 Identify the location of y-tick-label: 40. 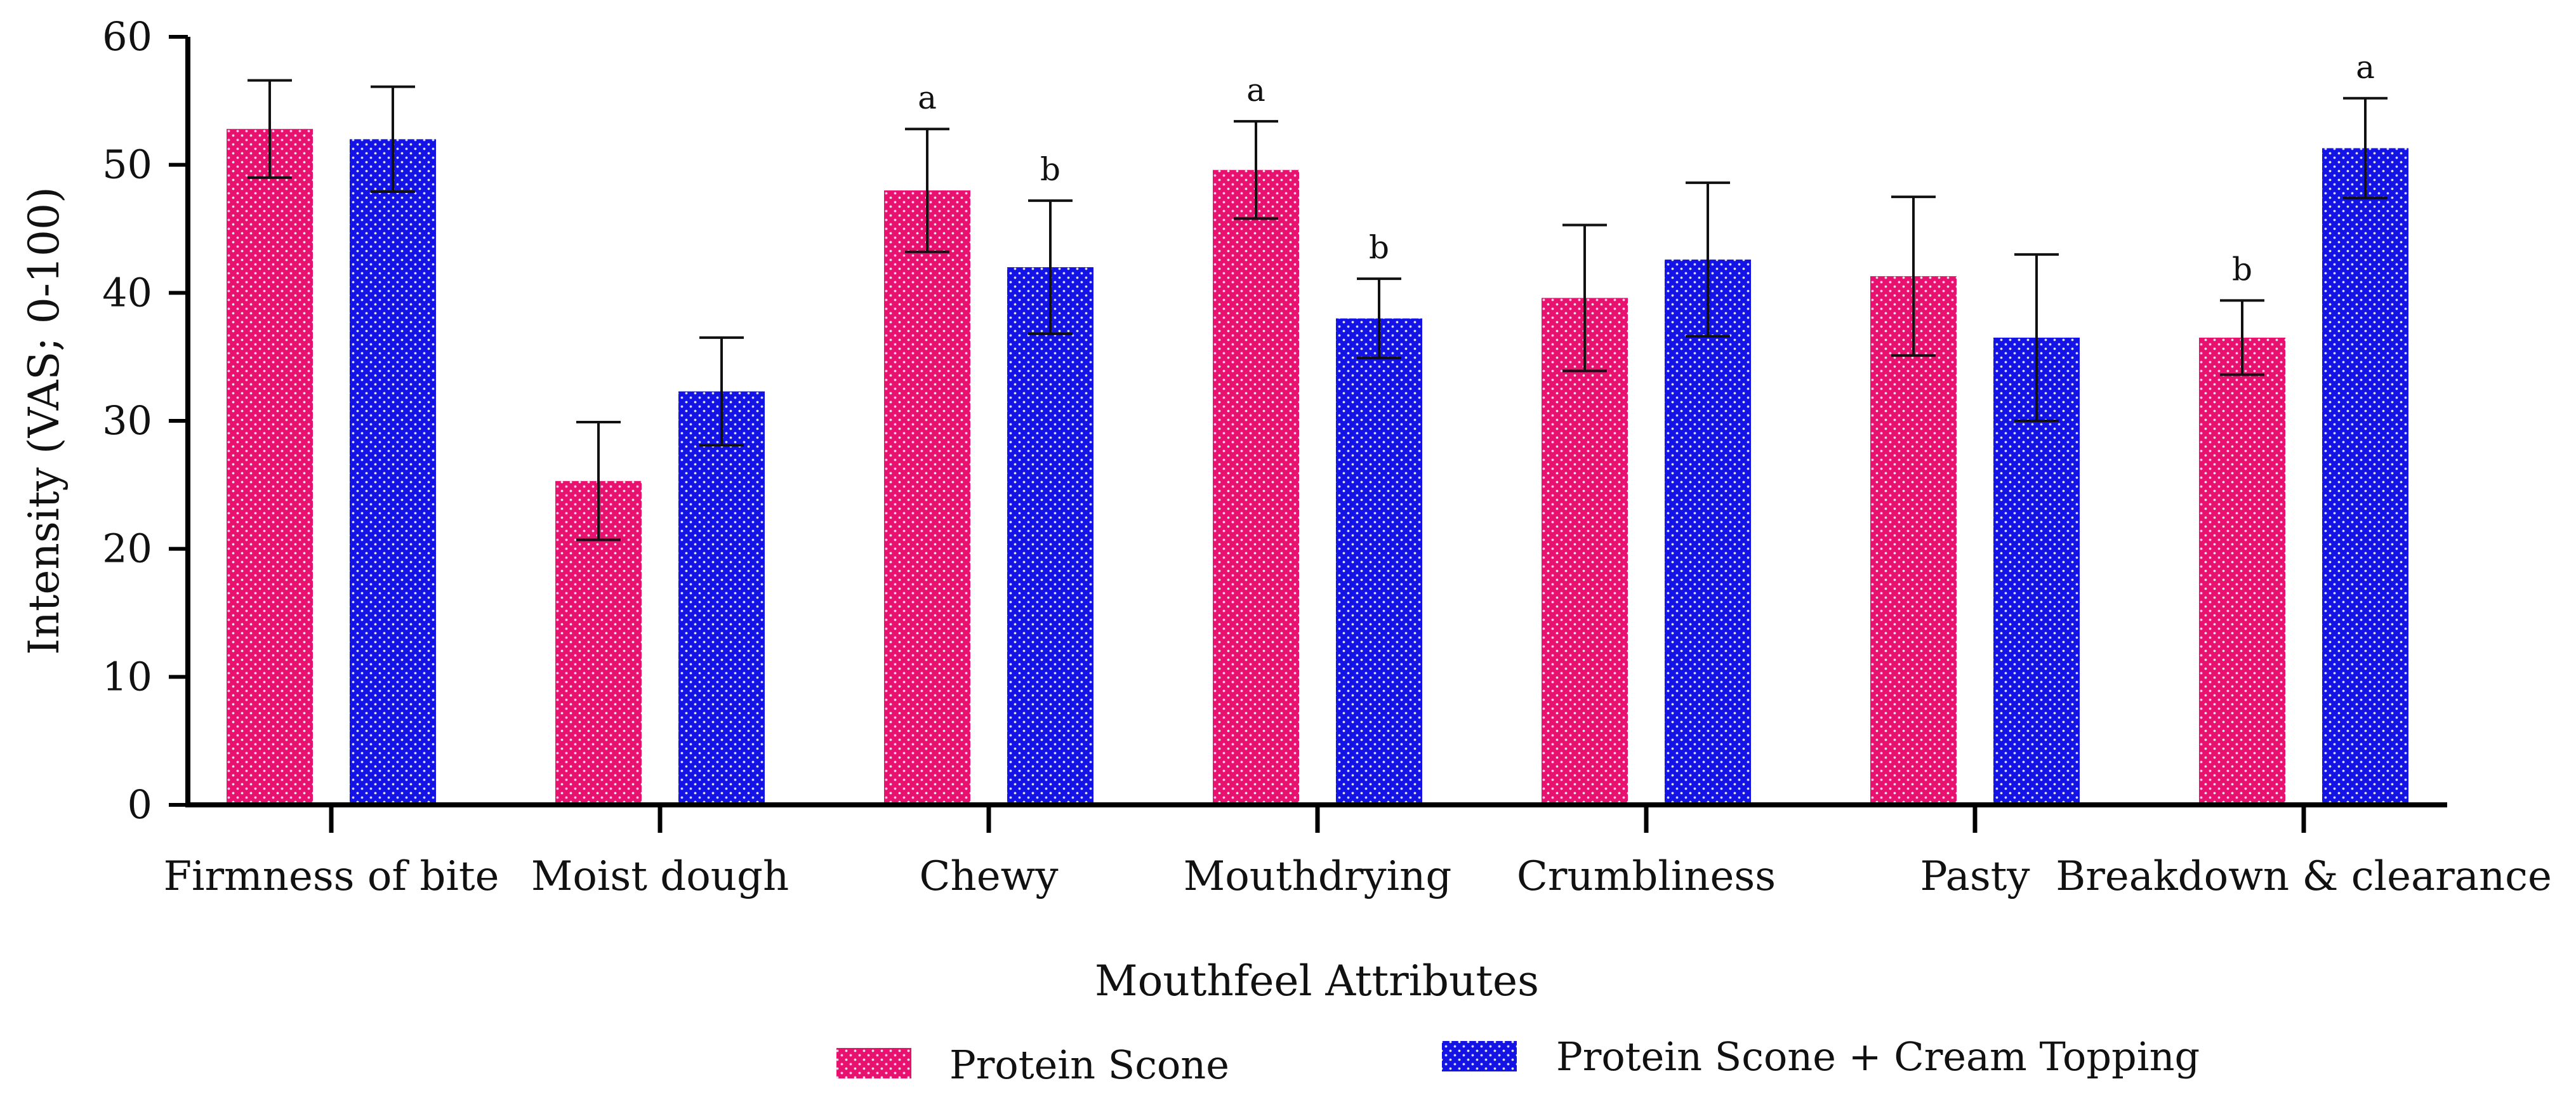
(127, 292).